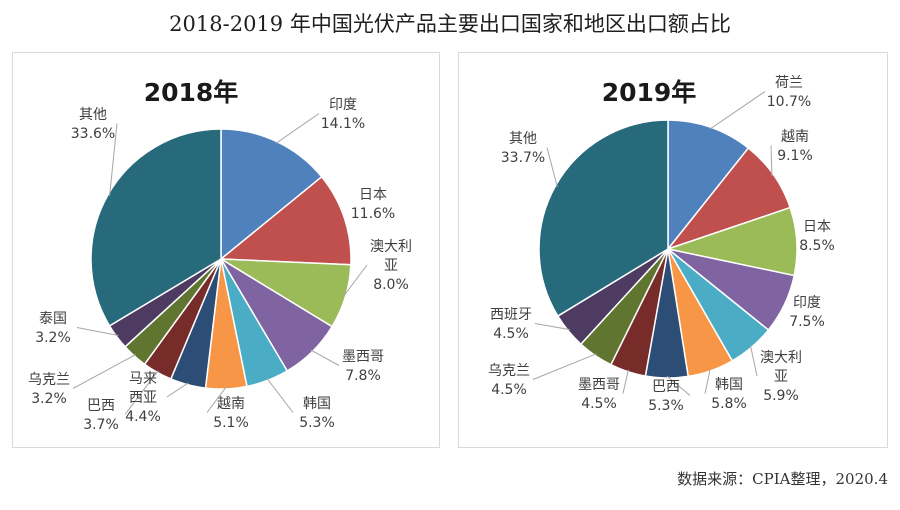 The image size is (900, 510). Describe the element at coordinates (599, 394) in the screenshot. I see `slice-label-2019-墨西哥: 墨西哥 4.5%` at that location.